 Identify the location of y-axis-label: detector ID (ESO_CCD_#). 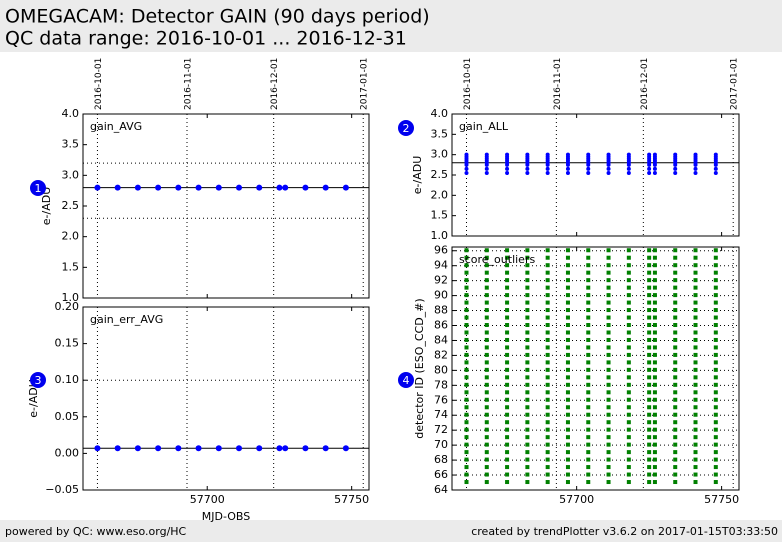
(419, 368).